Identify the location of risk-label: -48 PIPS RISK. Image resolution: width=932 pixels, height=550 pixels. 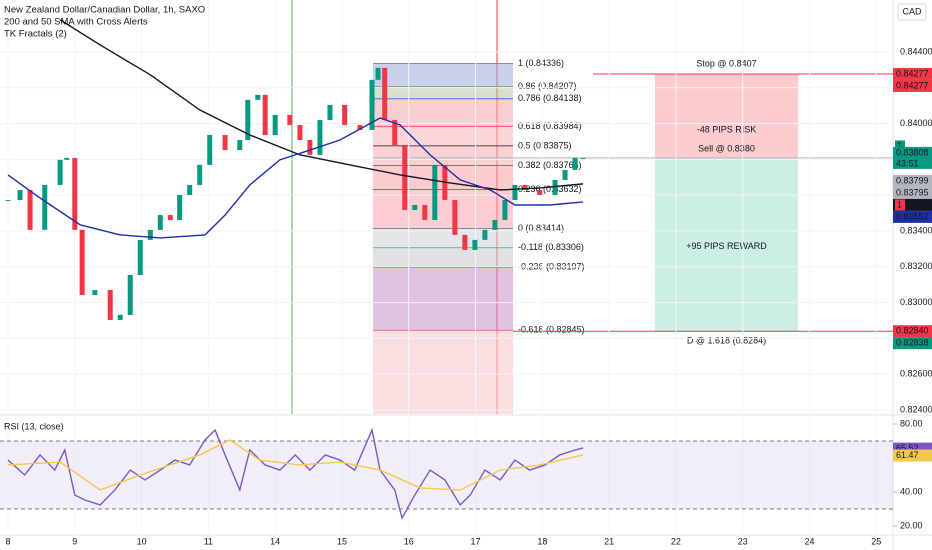
(727, 129).